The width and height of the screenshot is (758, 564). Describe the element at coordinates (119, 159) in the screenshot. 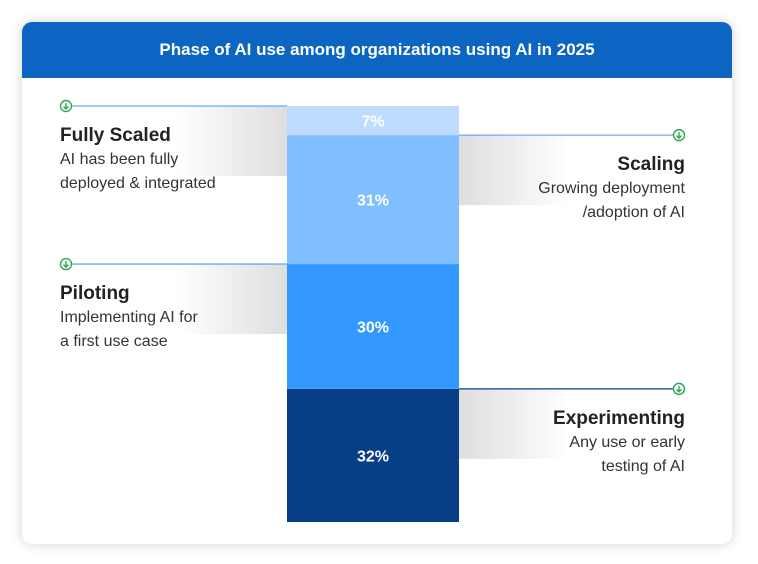

I see `segment-description: AI has been fully` at that location.